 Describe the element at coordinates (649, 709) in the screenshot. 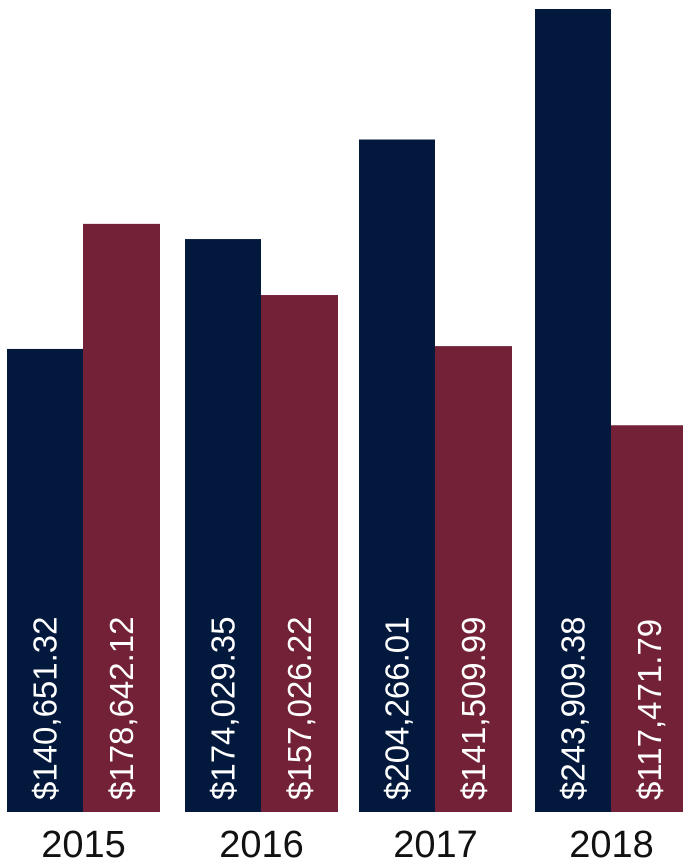

I see `data-label-2018-series-2: $117,471.79` at that location.